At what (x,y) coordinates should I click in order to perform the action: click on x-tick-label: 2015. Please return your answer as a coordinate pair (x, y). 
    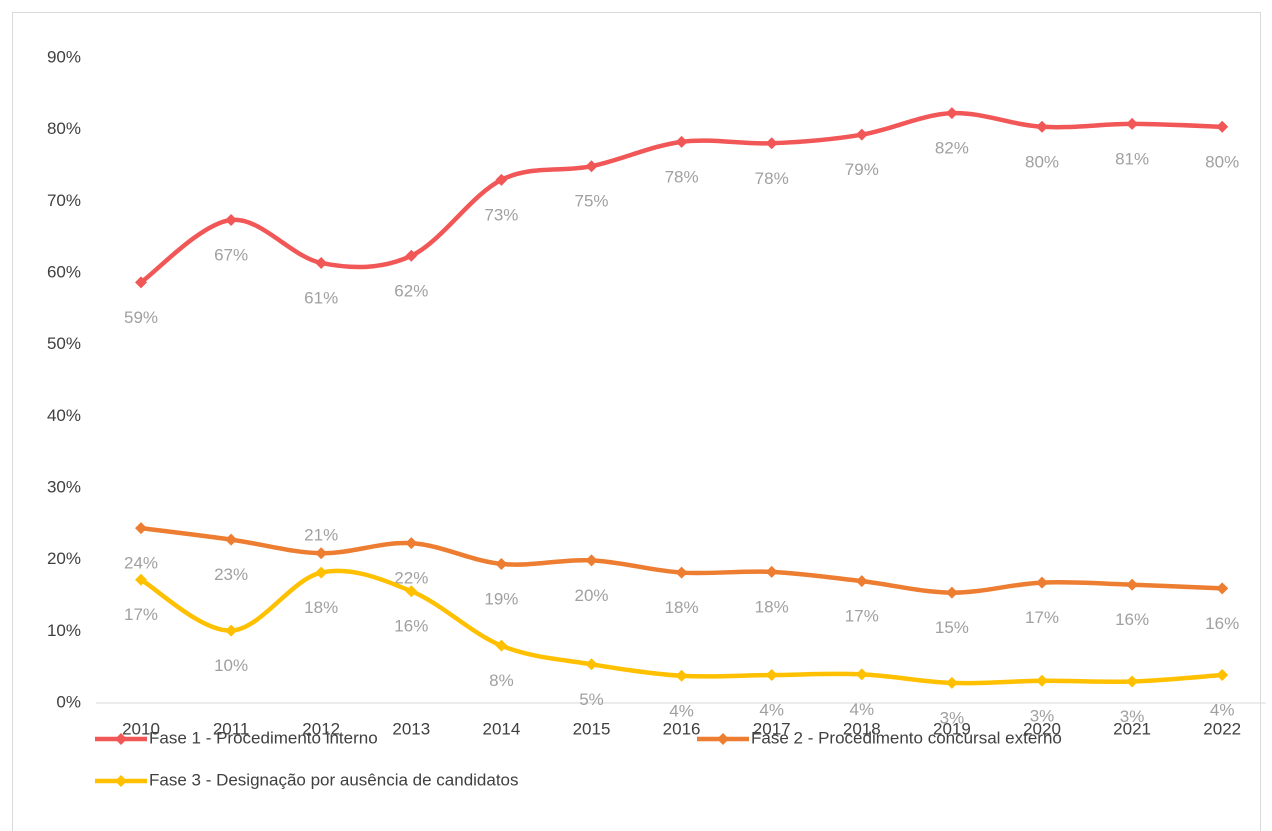
    Looking at the image, I should click on (592, 728).